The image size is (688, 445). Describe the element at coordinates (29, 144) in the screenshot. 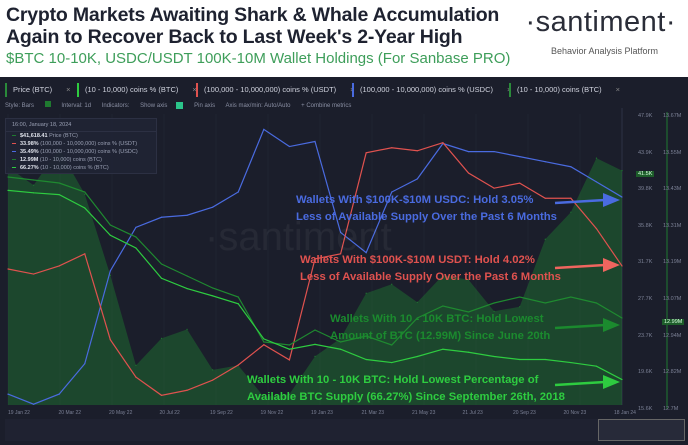

I see `legend-value: 33.98%` at that location.